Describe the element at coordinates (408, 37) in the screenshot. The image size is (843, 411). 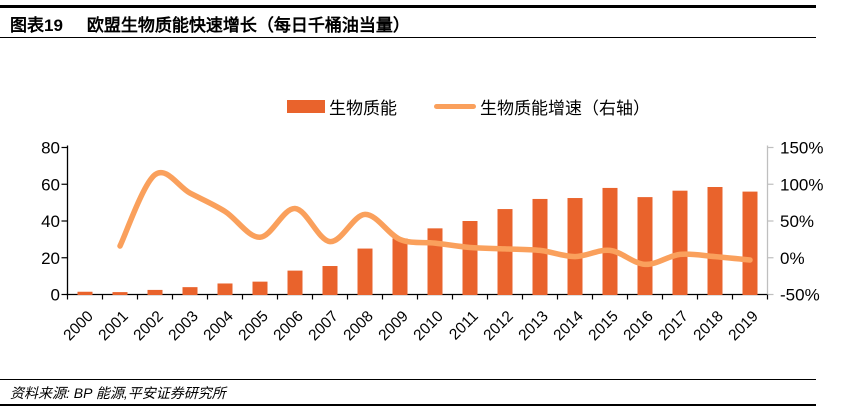
I see `header-bottom-rule` at that location.